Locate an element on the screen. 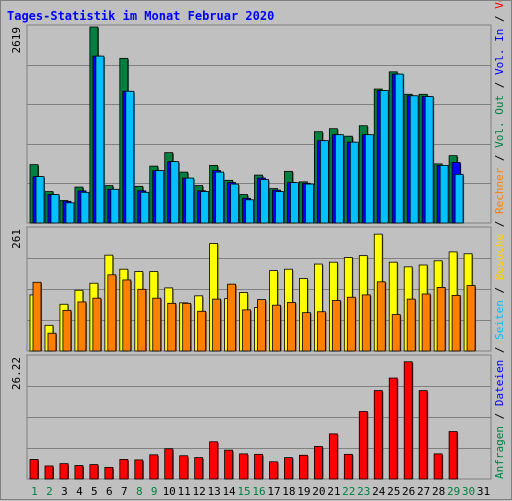 This screenshot has width=512, height=501. x-tick-day-14: 14 is located at coordinates (229, 491).